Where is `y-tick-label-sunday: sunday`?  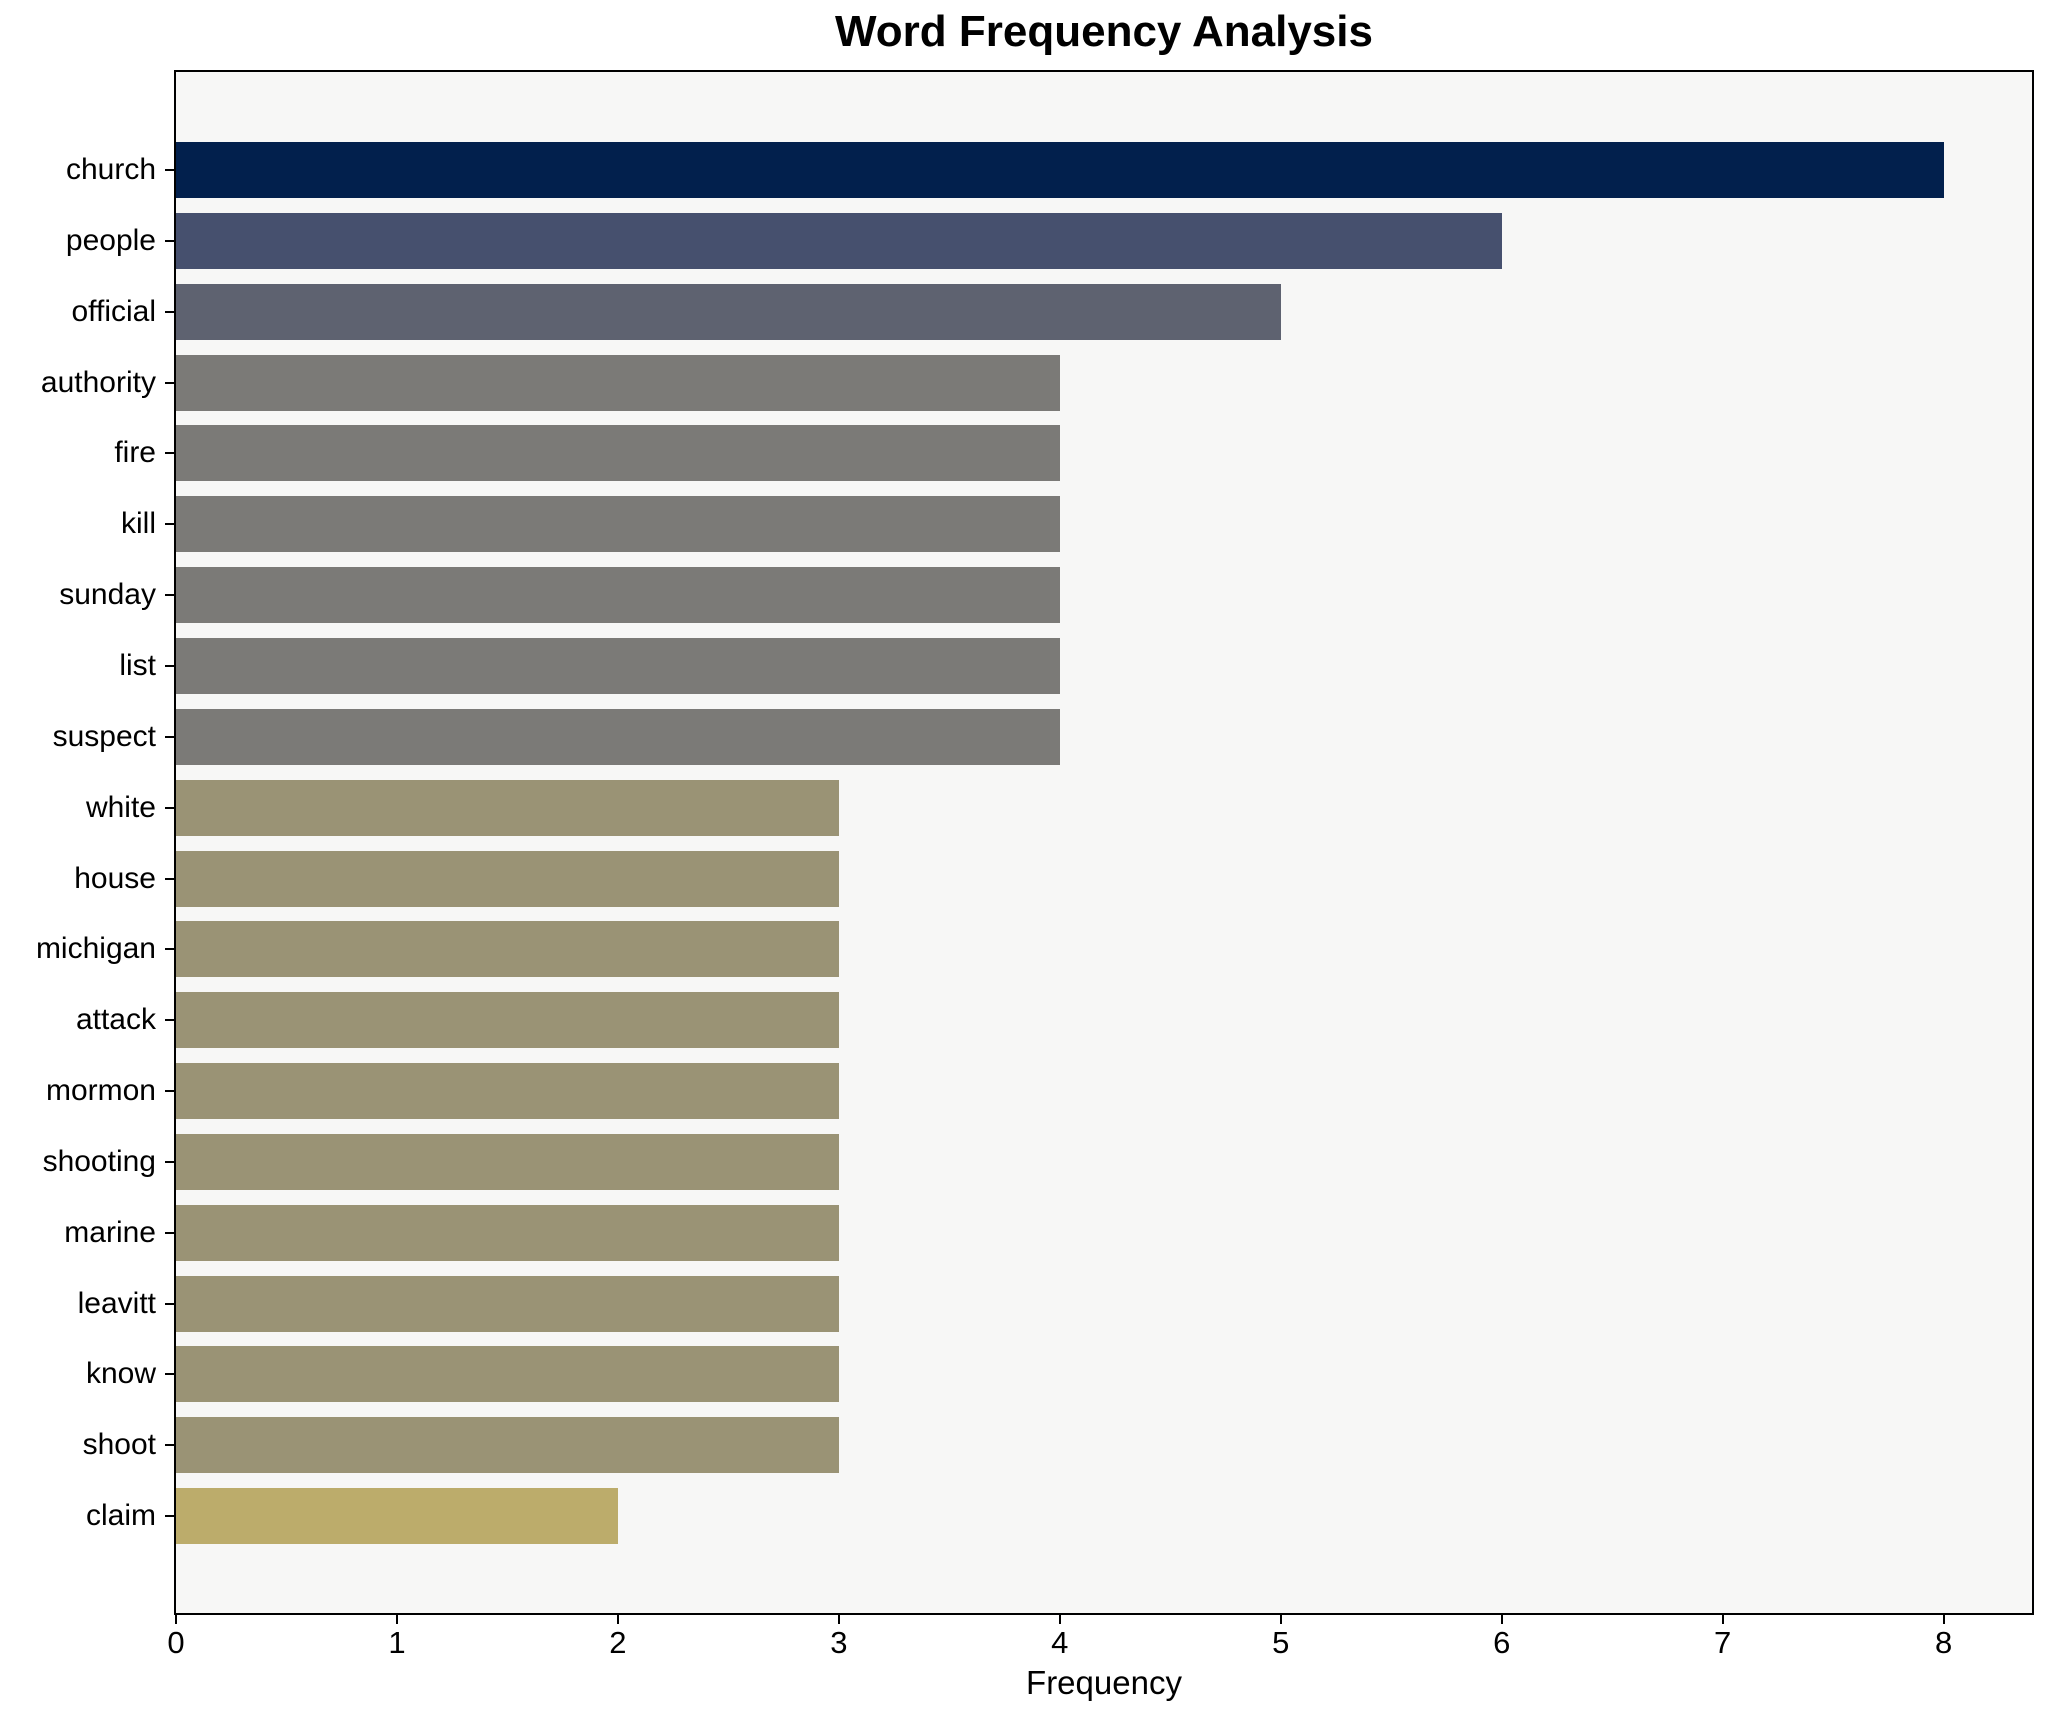
y-tick-label-sunday: sunday is located at coordinates (107, 595).